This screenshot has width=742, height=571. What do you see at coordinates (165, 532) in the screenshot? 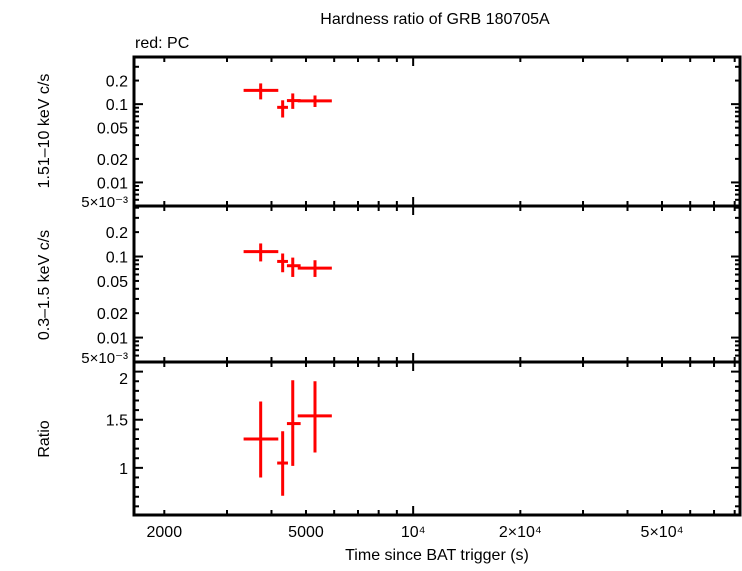
I see `x-tick-label: 2000` at bounding box center [165, 532].